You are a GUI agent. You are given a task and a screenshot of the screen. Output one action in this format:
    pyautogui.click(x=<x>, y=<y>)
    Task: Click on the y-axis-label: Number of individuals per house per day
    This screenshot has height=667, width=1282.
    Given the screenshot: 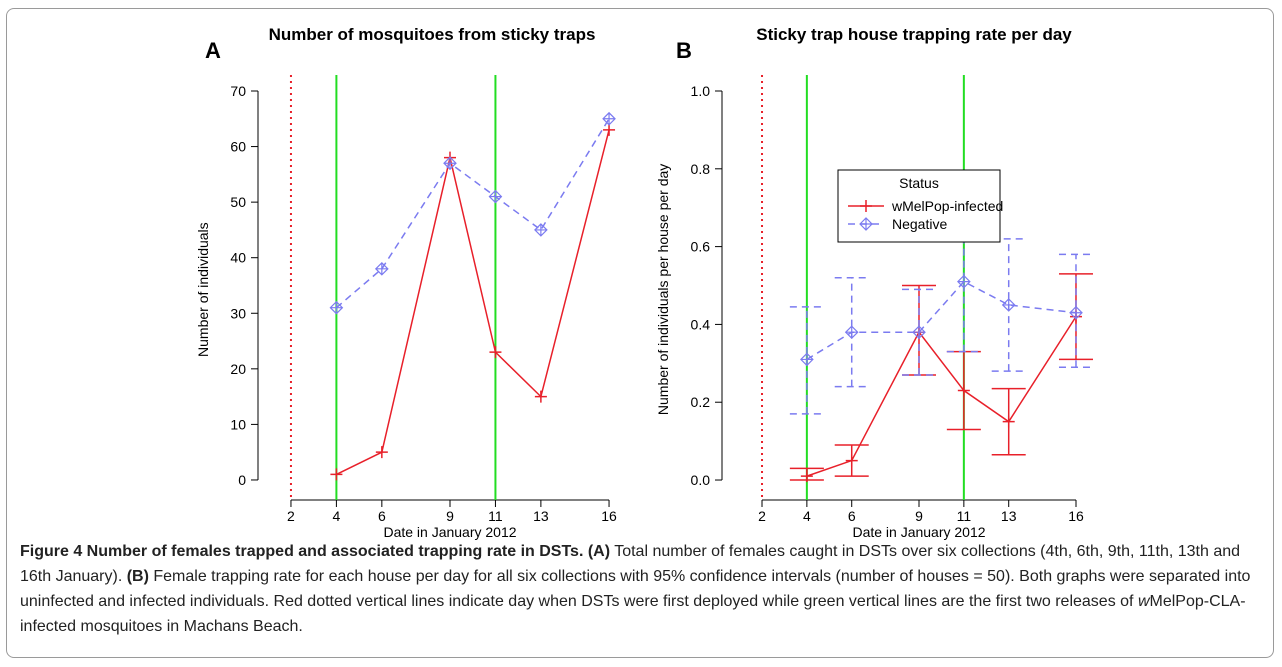 What is the action you would take?
    pyautogui.click(x=663, y=289)
    